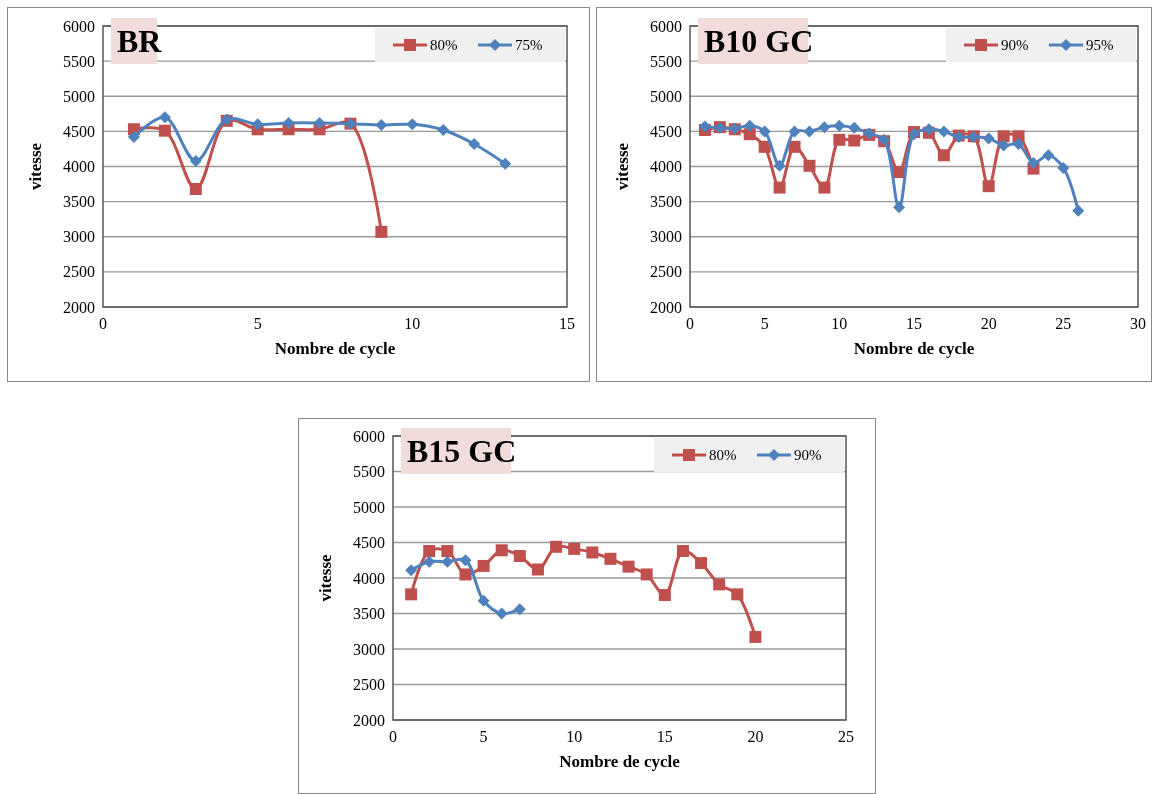  I want to click on chart-title: B10 GC, so click(759, 41).